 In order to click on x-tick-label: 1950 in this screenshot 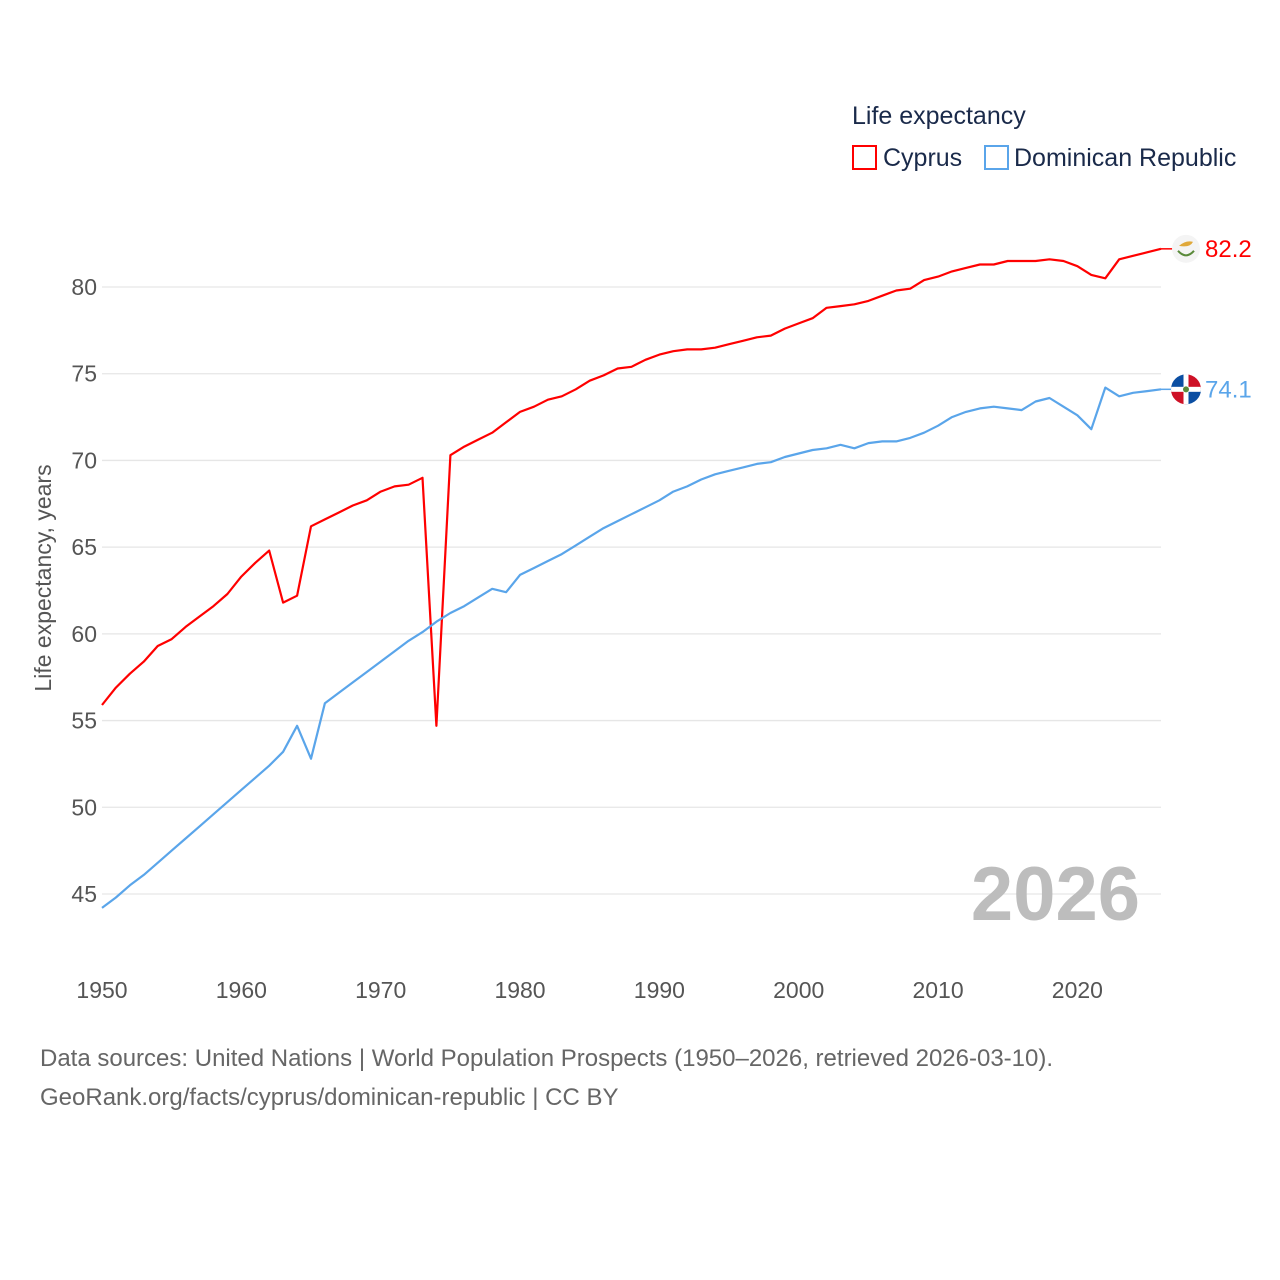, I will do `click(101, 990)`.